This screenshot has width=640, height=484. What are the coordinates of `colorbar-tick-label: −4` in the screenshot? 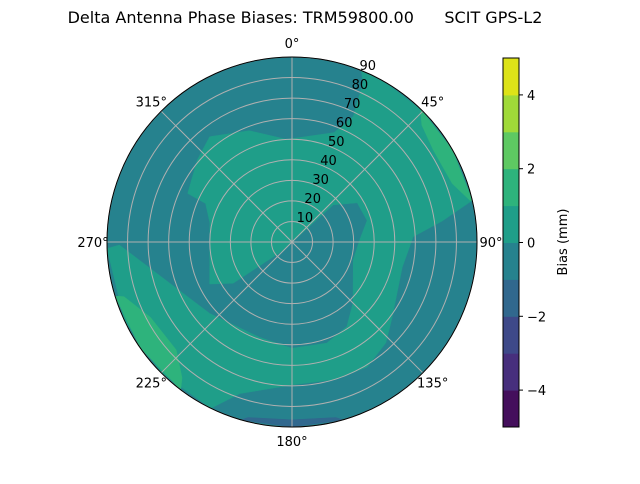 It's located at (536, 391).